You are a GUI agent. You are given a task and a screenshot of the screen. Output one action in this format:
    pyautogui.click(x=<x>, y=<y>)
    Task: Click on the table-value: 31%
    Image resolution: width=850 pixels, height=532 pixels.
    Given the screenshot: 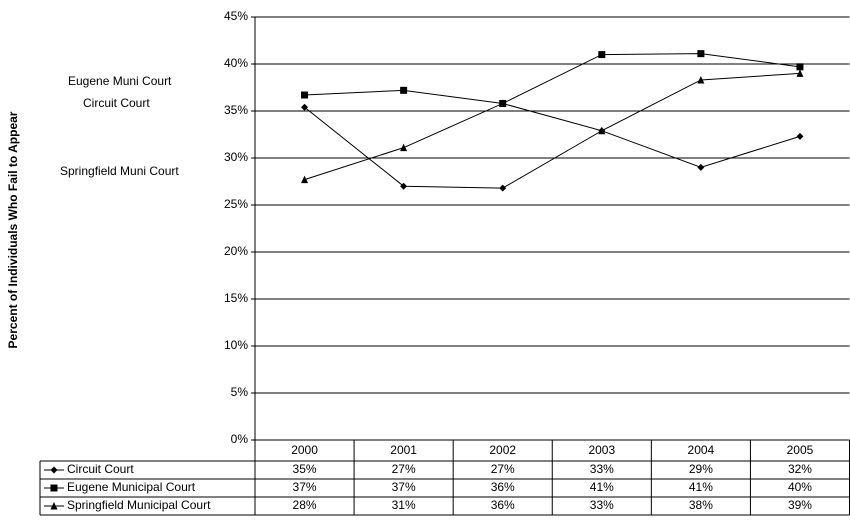 What is the action you would take?
    pyautogui.click(x=404, y=505)
    